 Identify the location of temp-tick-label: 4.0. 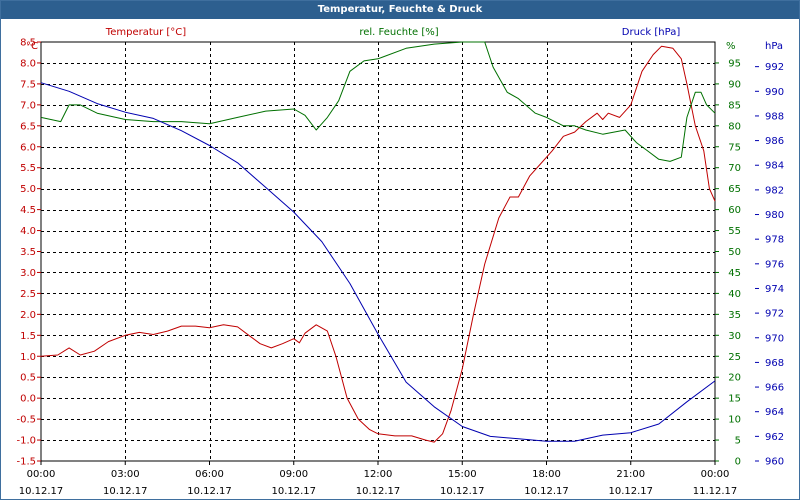
(28, 231).